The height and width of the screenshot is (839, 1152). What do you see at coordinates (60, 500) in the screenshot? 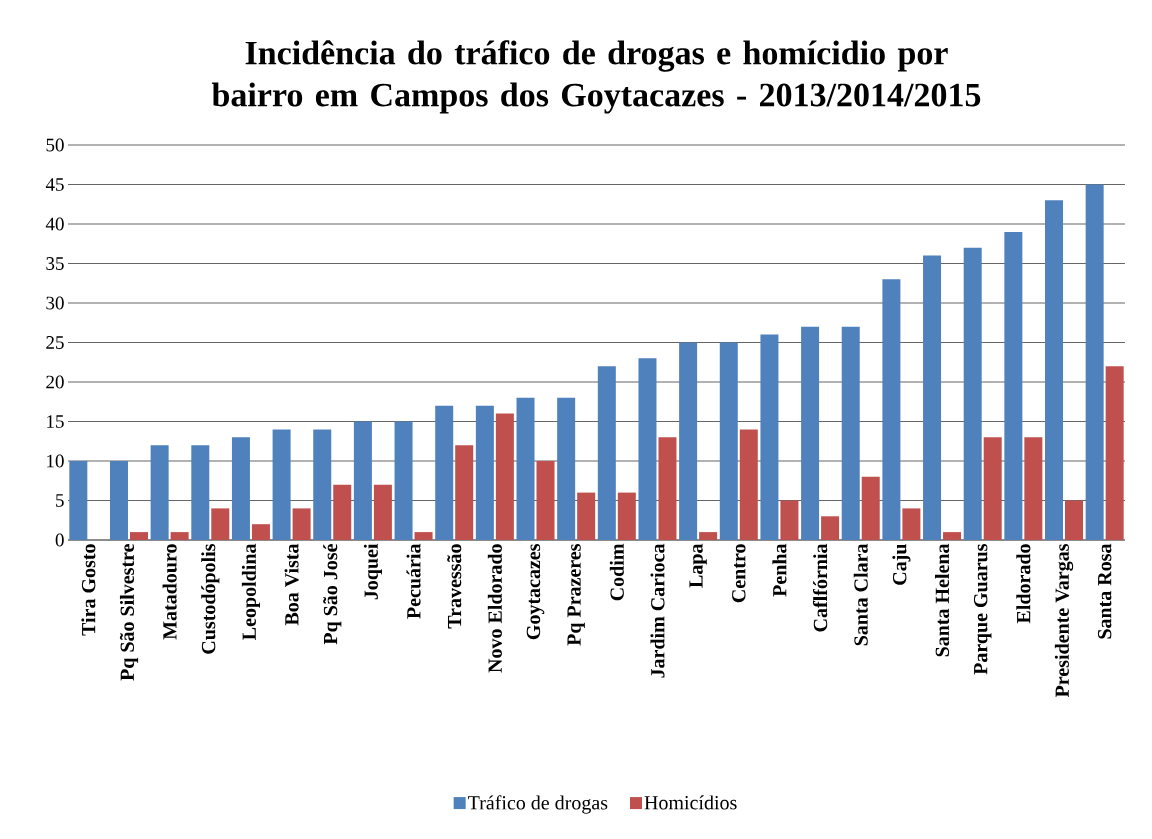
I see `y-tick-label: 5` at bounding box center [60, 500].